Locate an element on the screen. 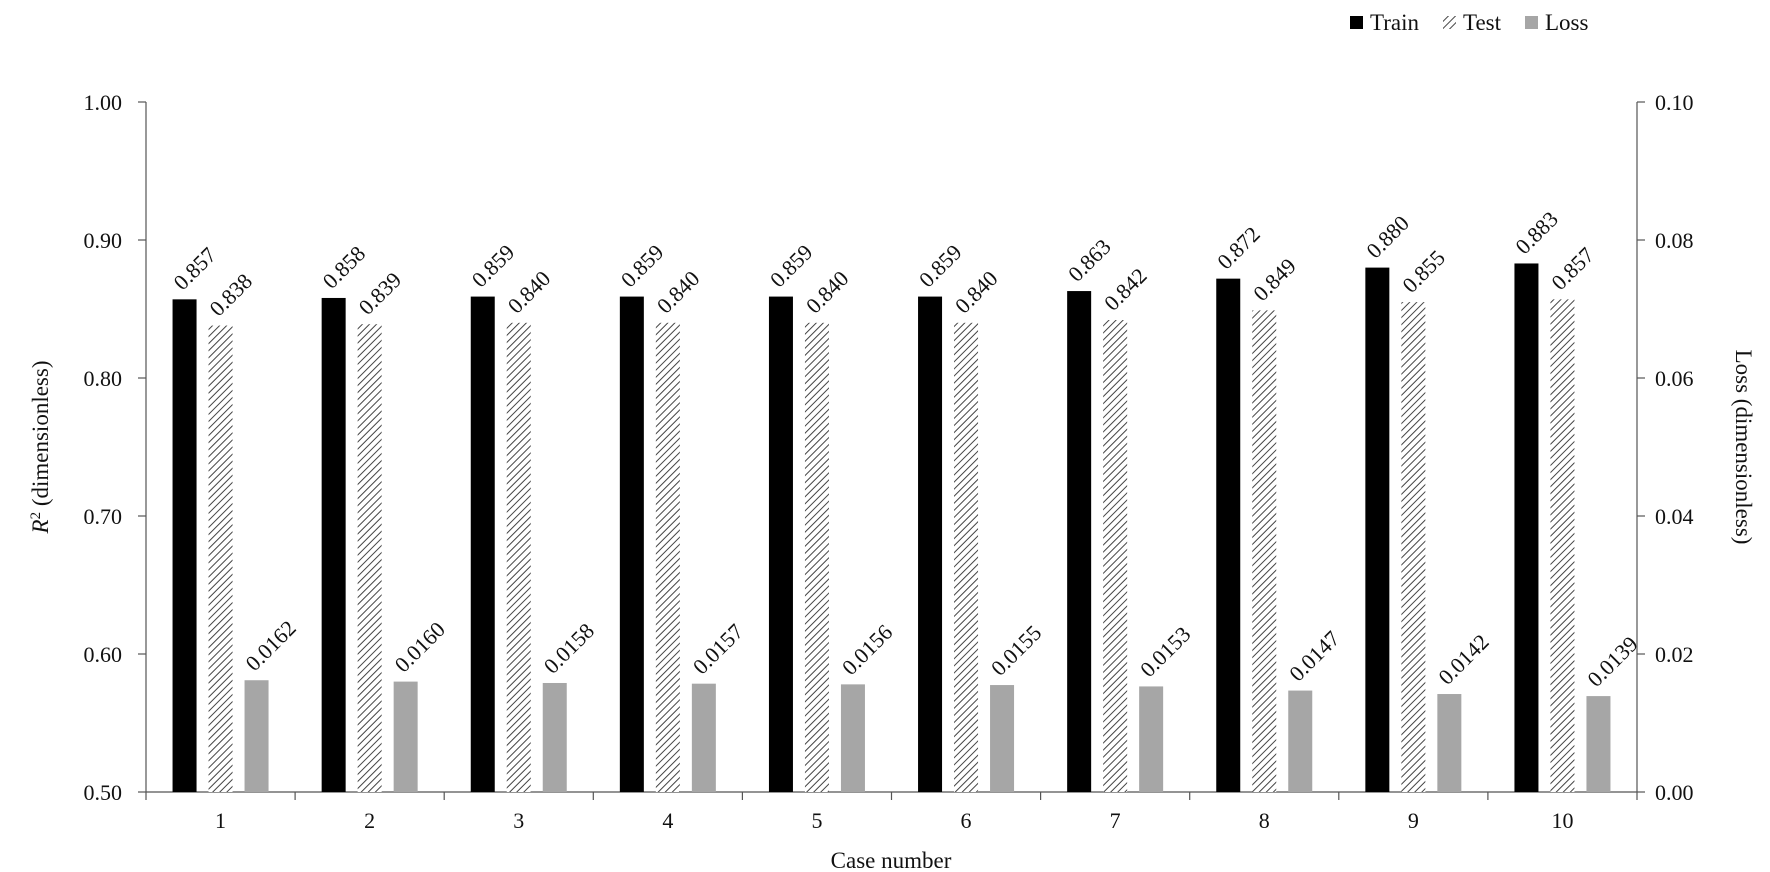 The height and width of the screenshot is (872, 1770). data-label-train: 0.872 is located at coordinates (1238, 247).